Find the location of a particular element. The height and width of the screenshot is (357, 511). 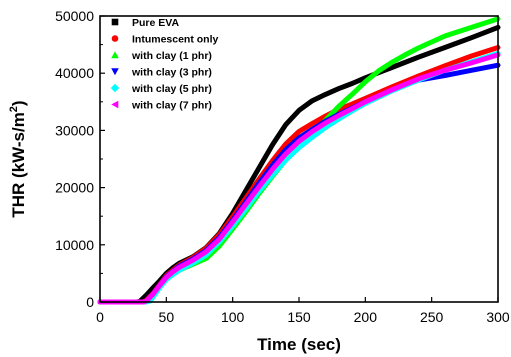

y-axis-title-main: THR (kW-s/m is located at coordinates (18, 164).